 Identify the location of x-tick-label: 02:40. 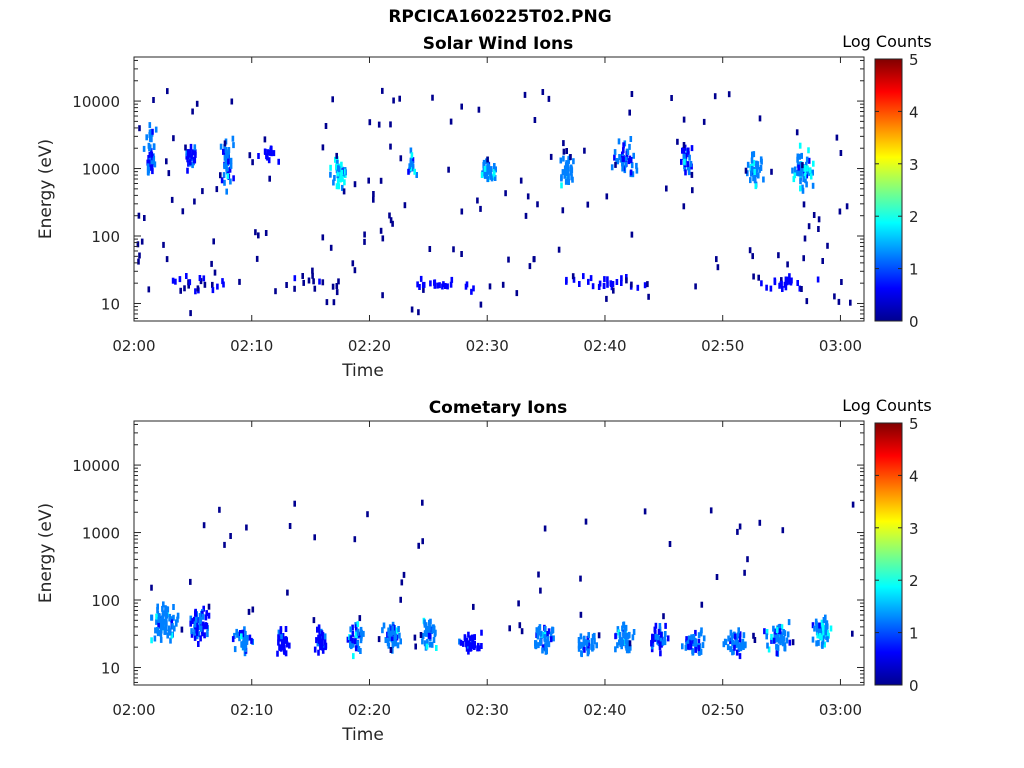
(604, 710).